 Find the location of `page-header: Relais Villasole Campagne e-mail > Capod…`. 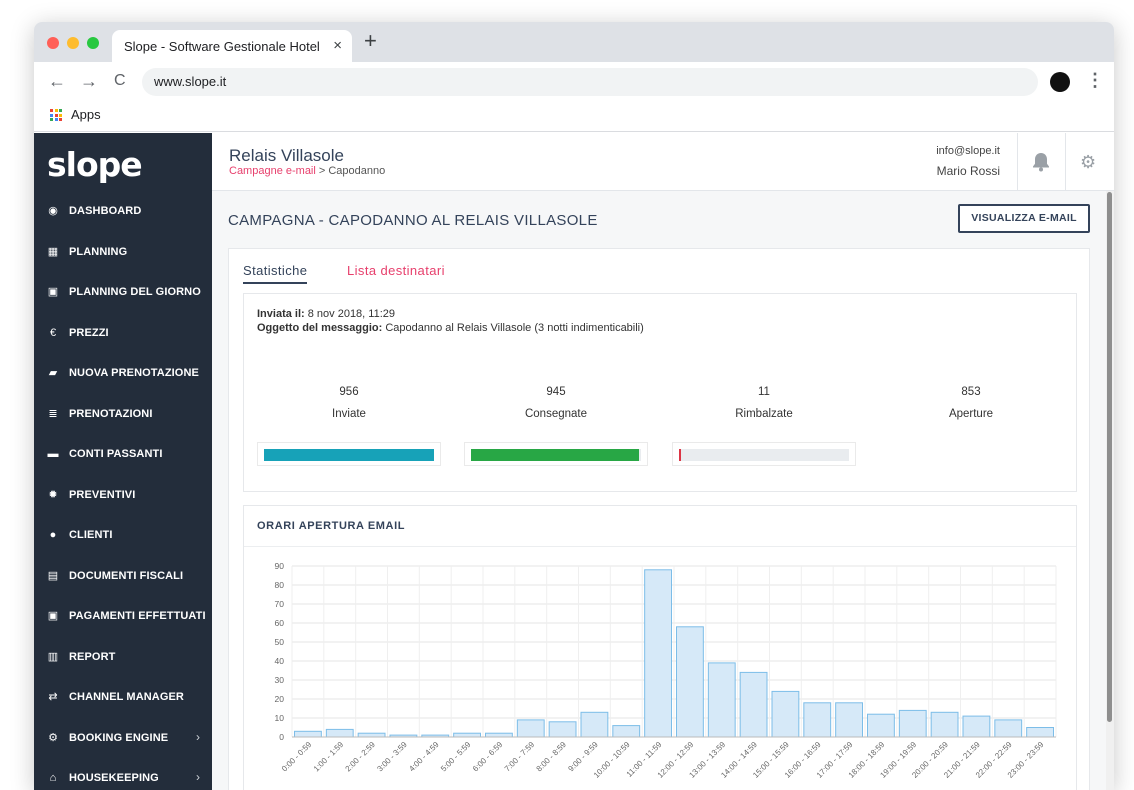

page-header: Relais Villasole Campagne e-mail > Capod… is located at coordinates (663, 162).